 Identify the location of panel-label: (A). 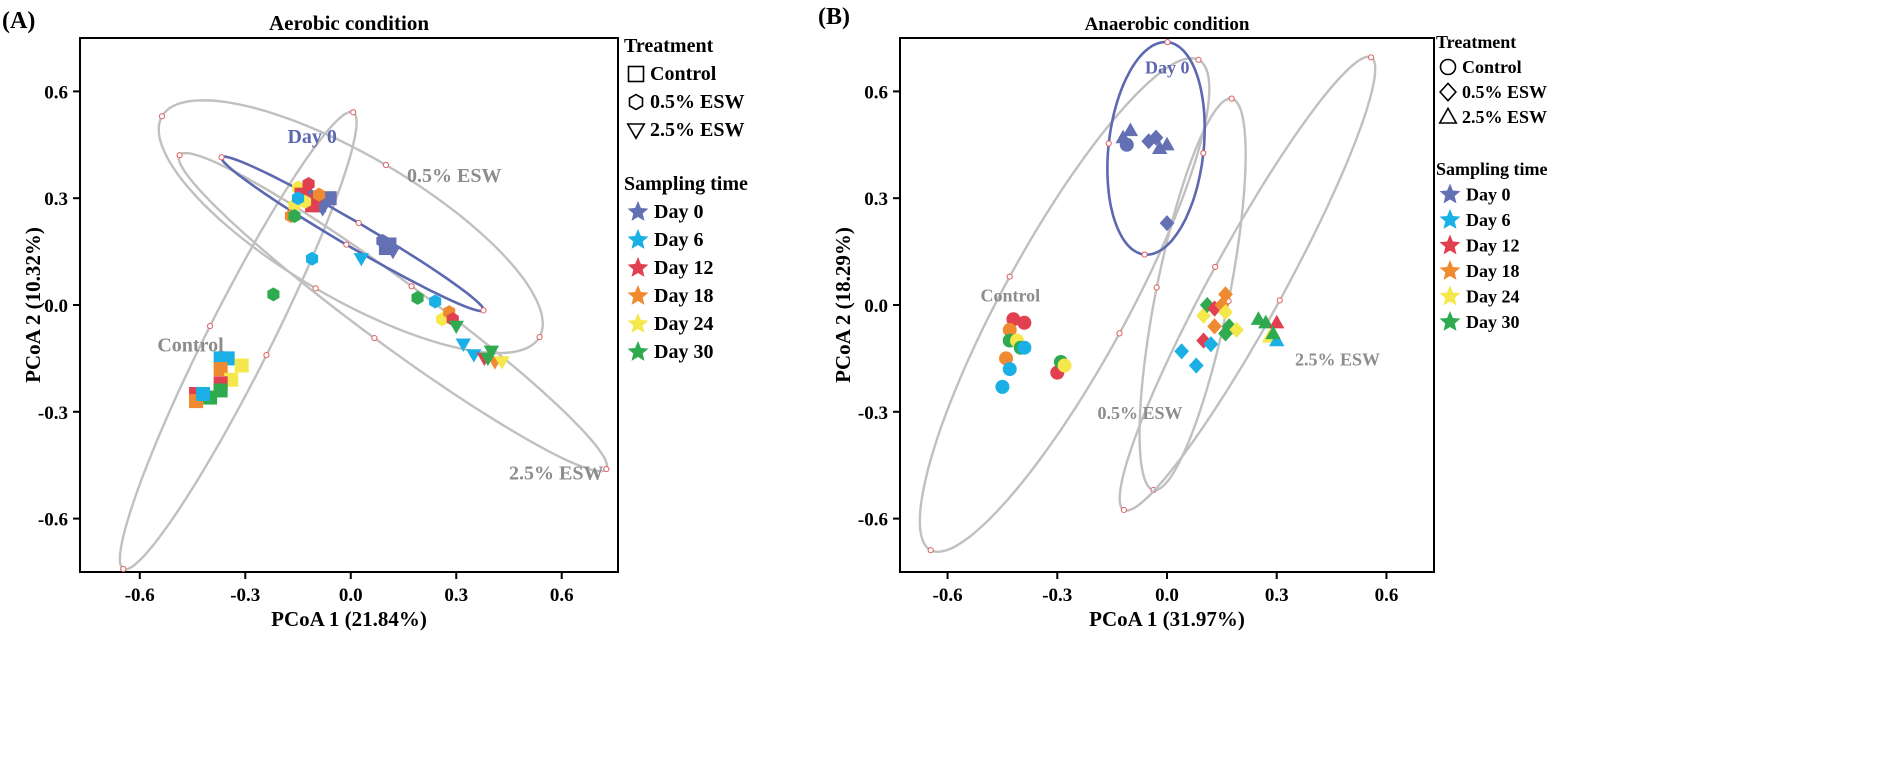
(18, 21).